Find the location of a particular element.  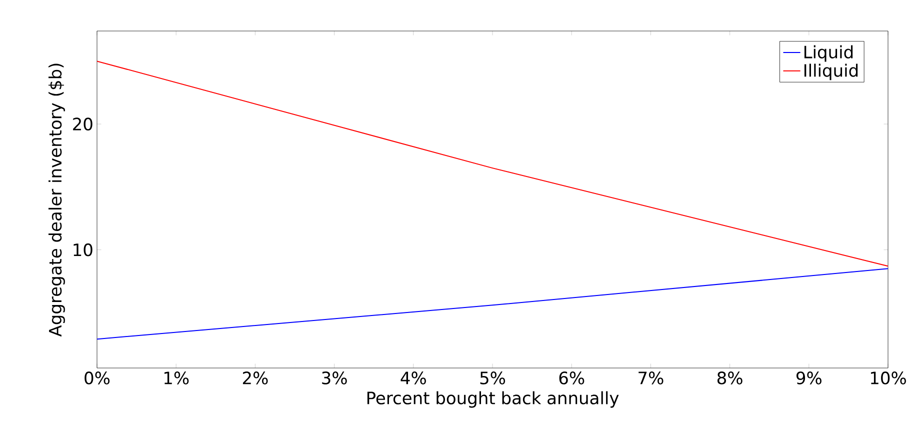

x-tick-label: 9% is located at coordinates (809, 378).